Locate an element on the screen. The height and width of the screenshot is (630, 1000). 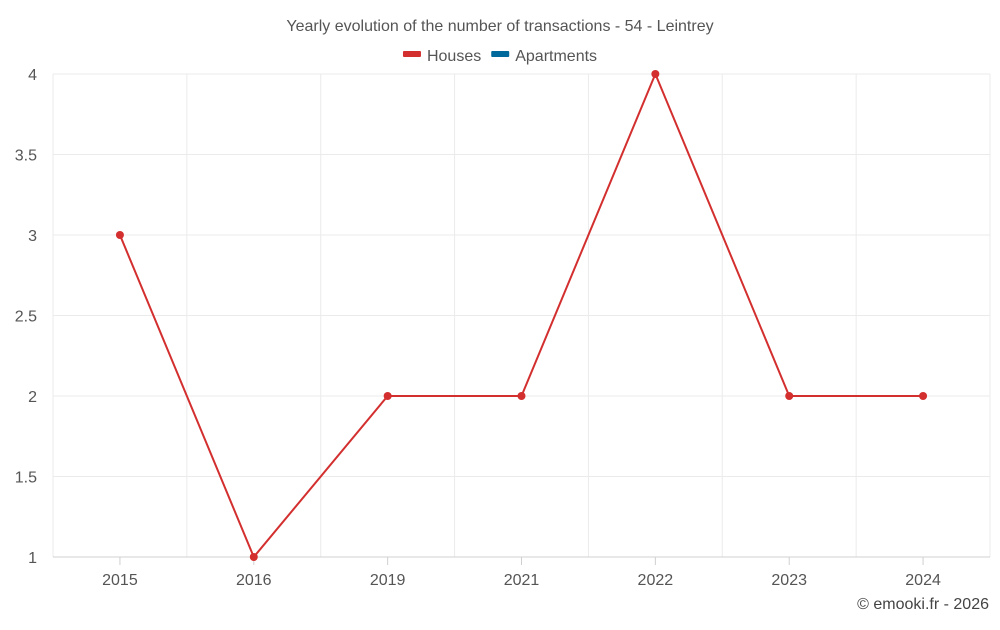
x-tick-label: 2021 is located at coordinates (522, 580).